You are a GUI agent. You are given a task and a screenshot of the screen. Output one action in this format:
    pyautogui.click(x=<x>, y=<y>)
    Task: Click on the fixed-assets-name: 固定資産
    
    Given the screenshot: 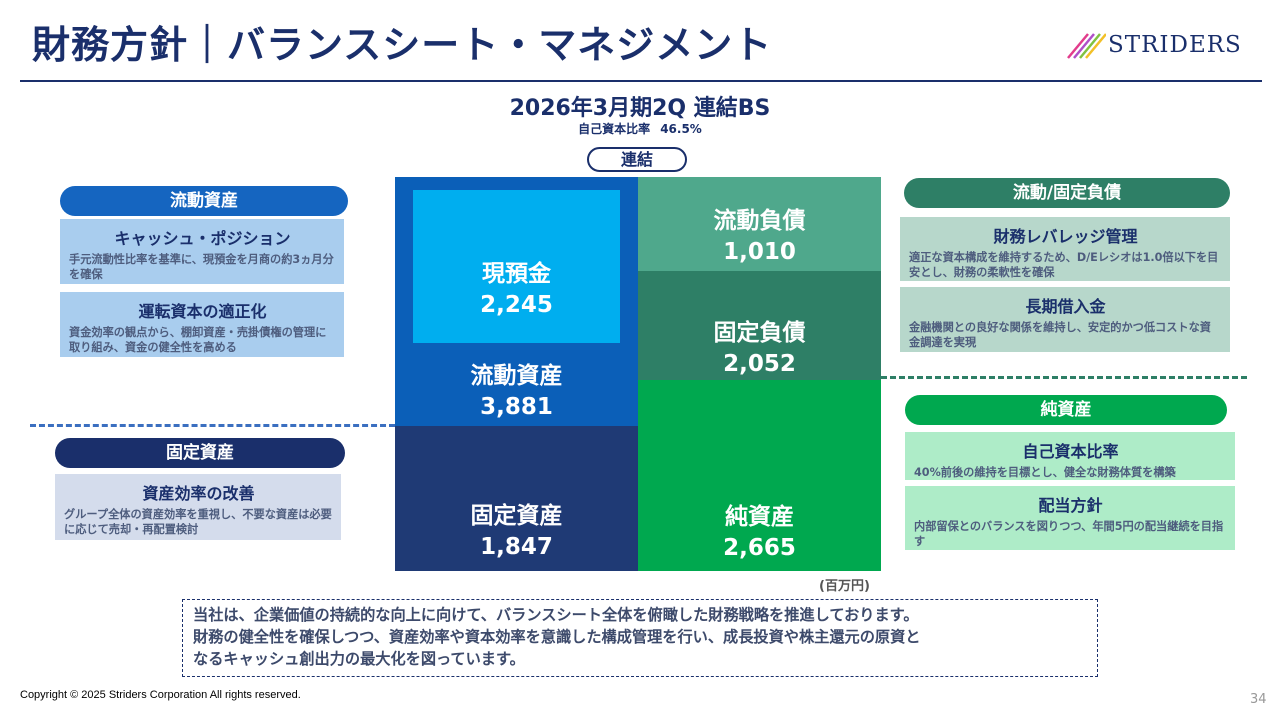 What is the action you would take?
    pyautogui.click(x=516, y=516)
    